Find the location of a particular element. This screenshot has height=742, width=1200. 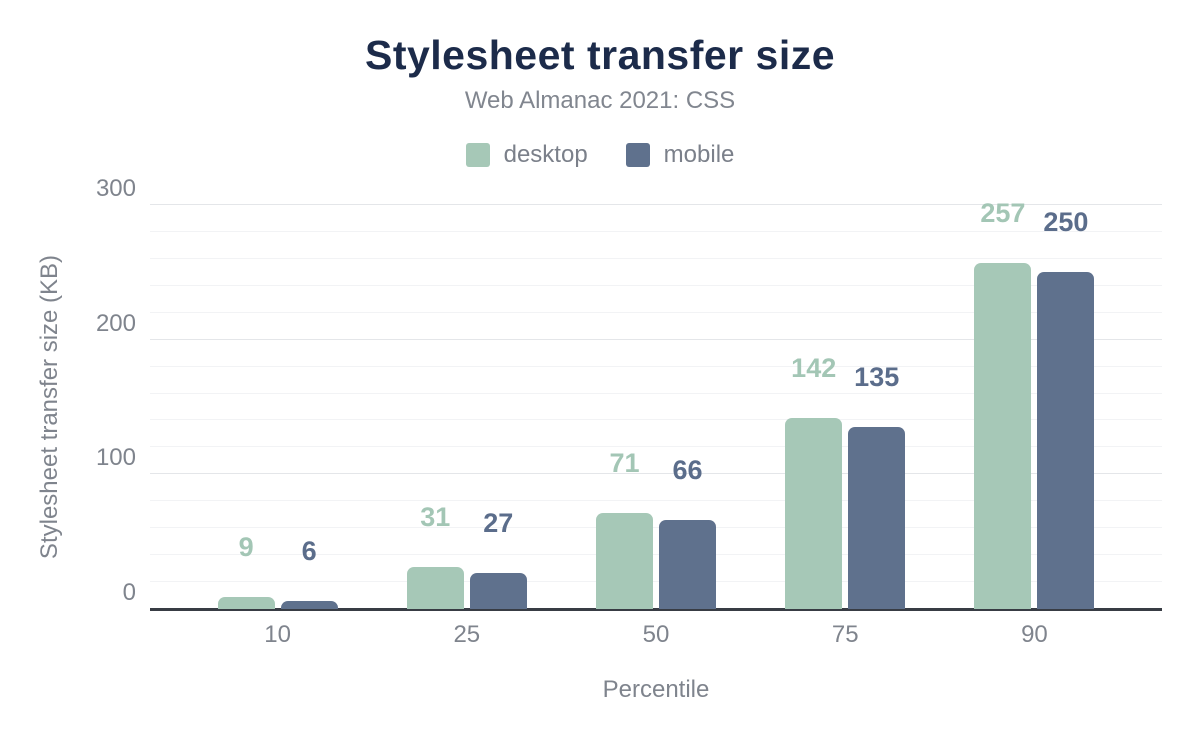

x-axis-title: Percentile is located at coordinates (656, 689).